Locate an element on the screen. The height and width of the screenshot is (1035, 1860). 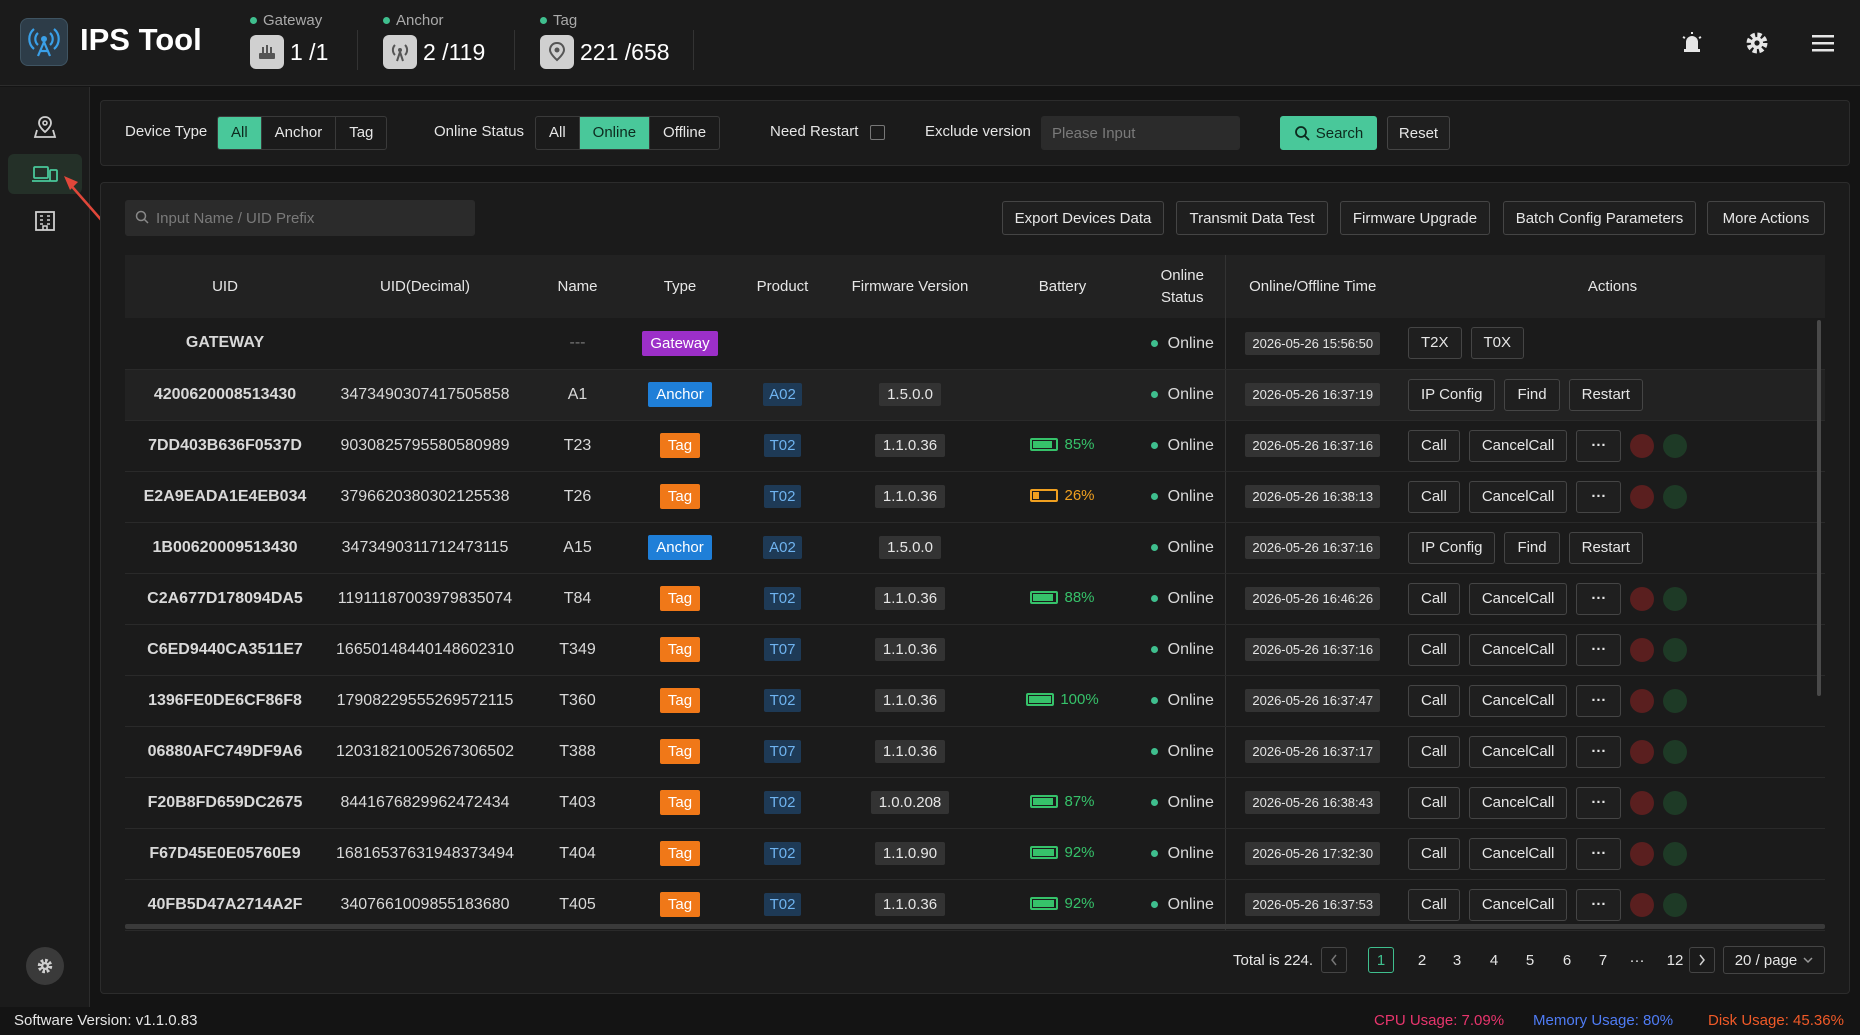
alarm-icon is located at coordinates (1692, 43).